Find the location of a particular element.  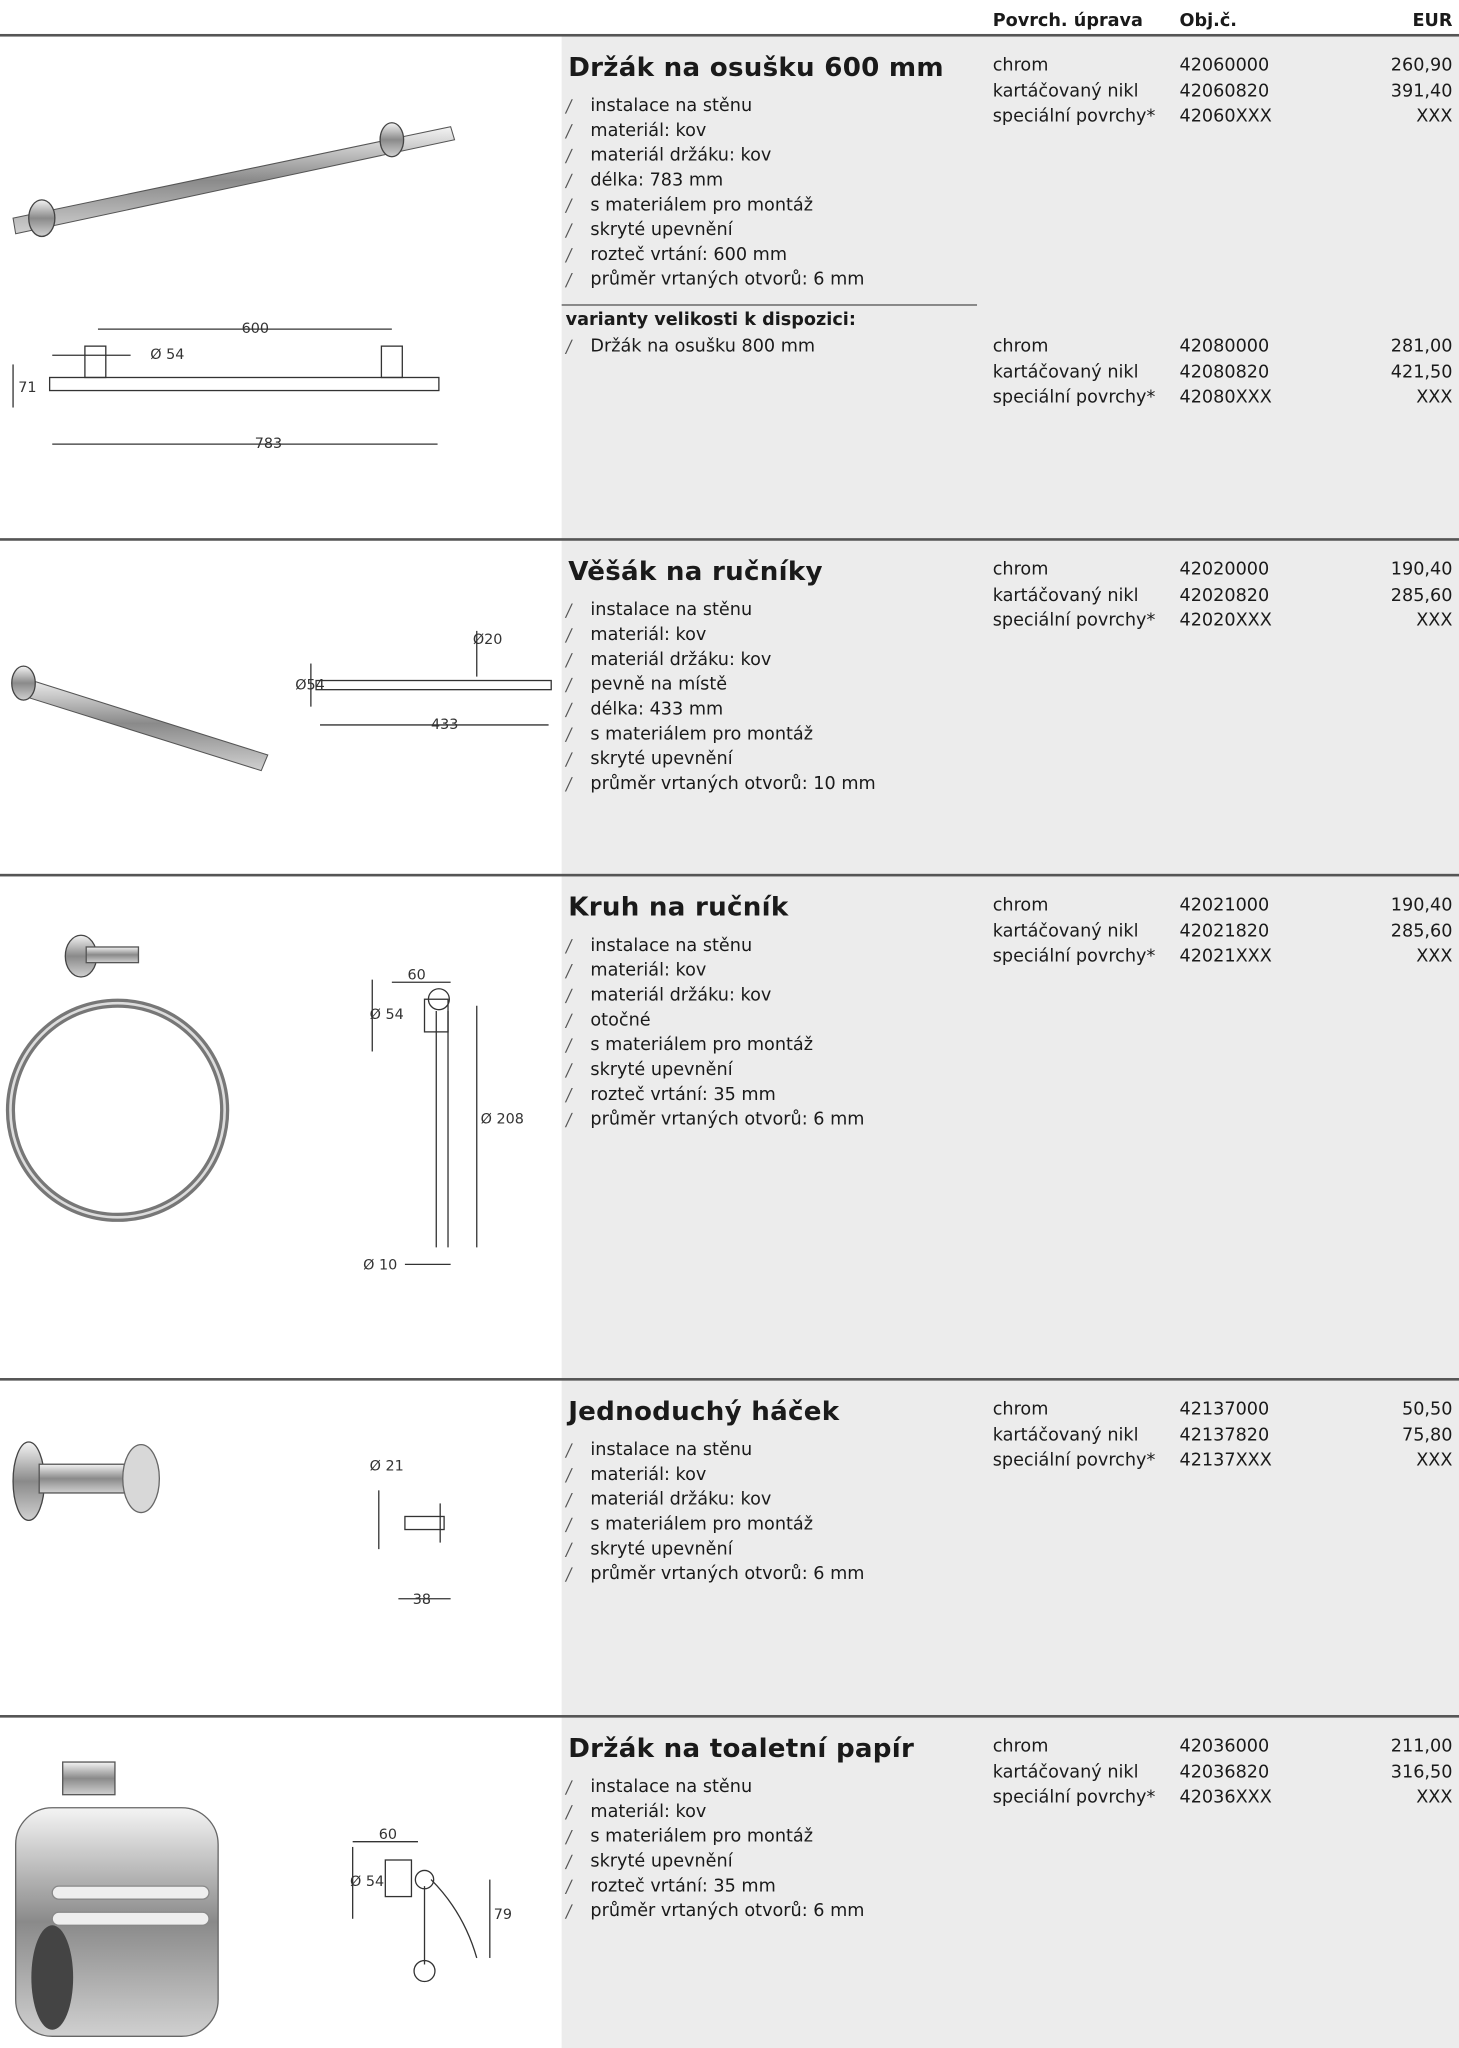

header-code: Obj.č. is located at coordinates (1208, 21).